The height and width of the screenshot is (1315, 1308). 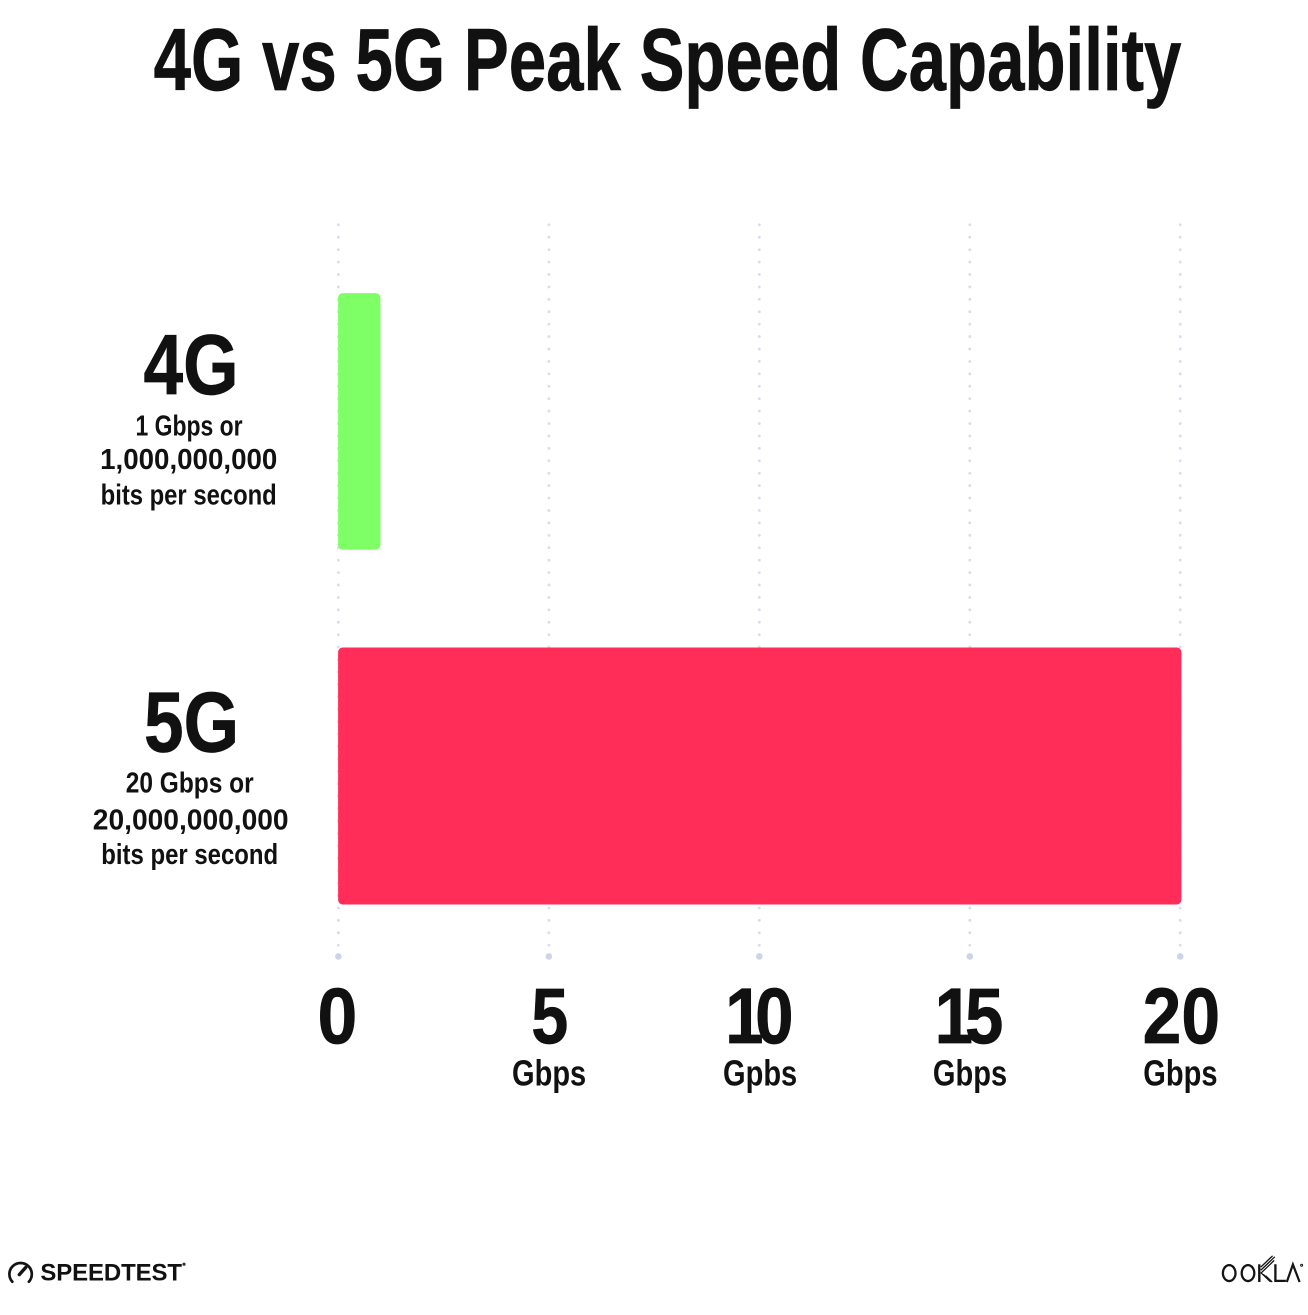 What do you see at coordinates (191, 365) in the screenshot?
I see `svg-text: 4G` at bounding box center [191, 365].